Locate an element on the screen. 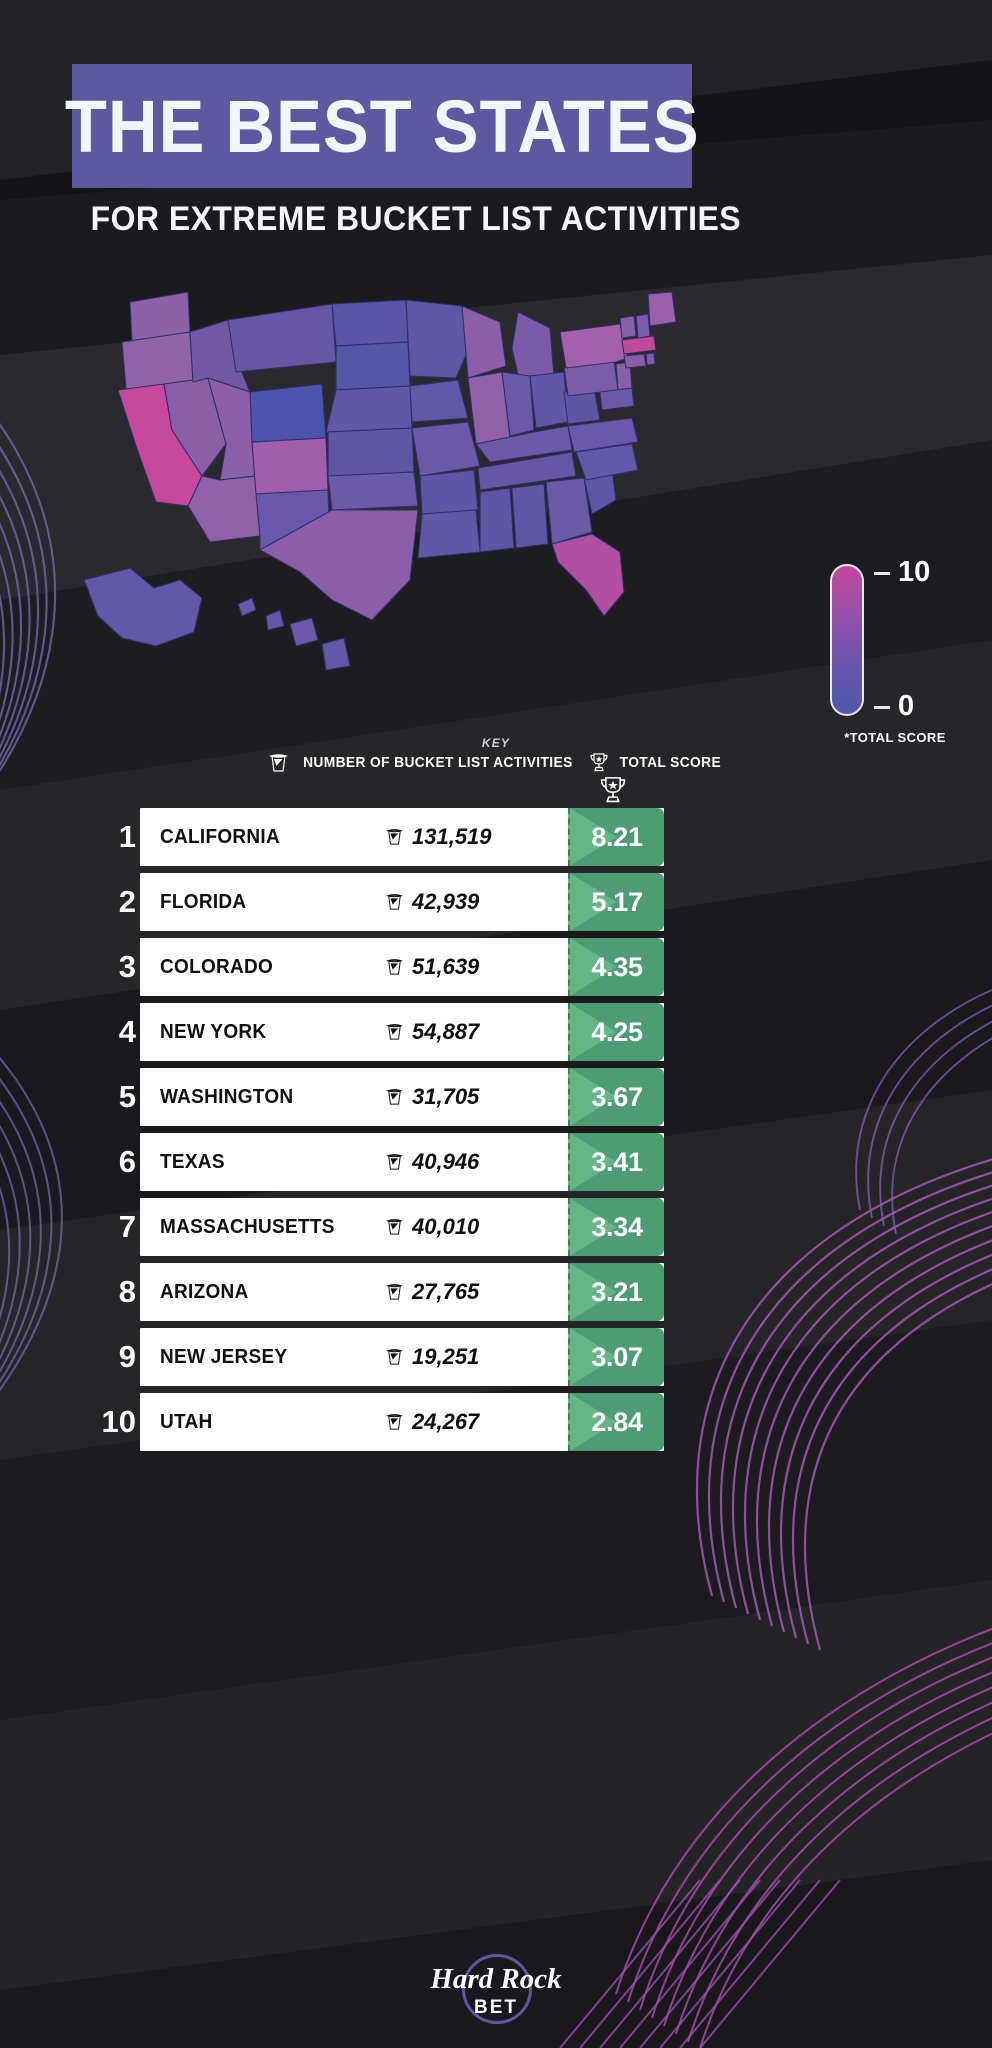  row-count-cell: 51,639 is located at coordinates (432, 967).